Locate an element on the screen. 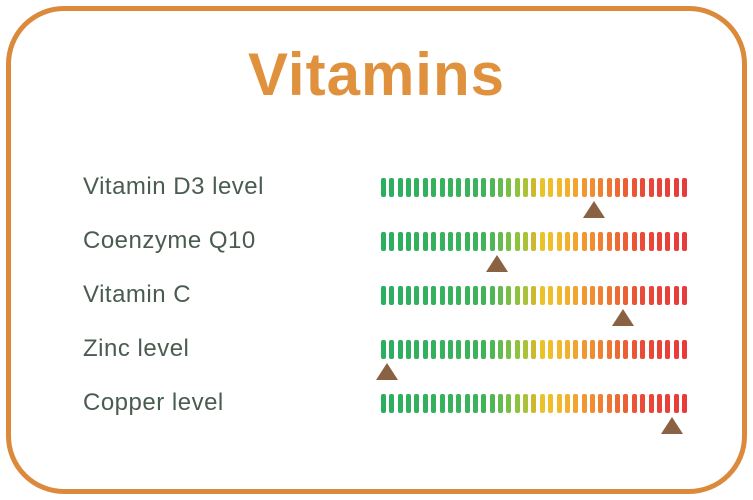 Image resolution: width=753 pixels, height=500 pixels. row-label: Coenzyme Q10 is located at coordinates (169, 240).